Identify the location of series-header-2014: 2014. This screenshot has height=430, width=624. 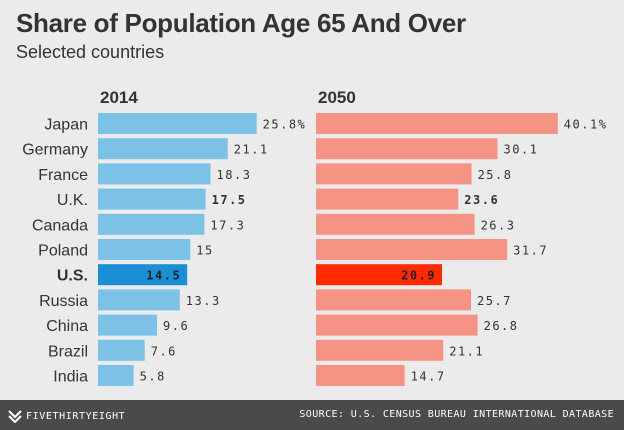
(119, 97).